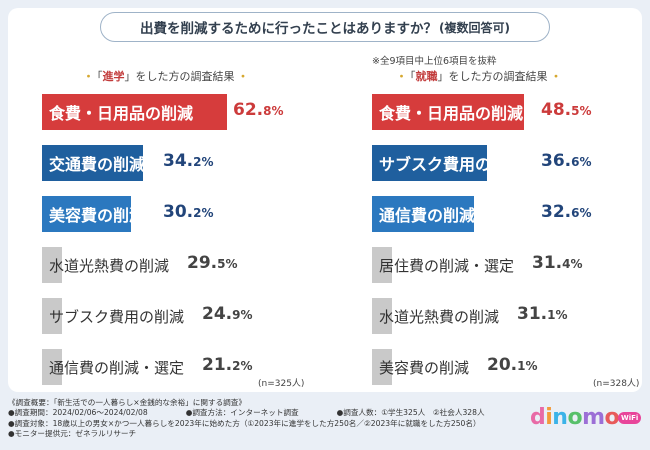  What do you see at coordinates (227, 314) in the screenshot?
I see `value-label: 24.9%` at bounding box center [227, 314].